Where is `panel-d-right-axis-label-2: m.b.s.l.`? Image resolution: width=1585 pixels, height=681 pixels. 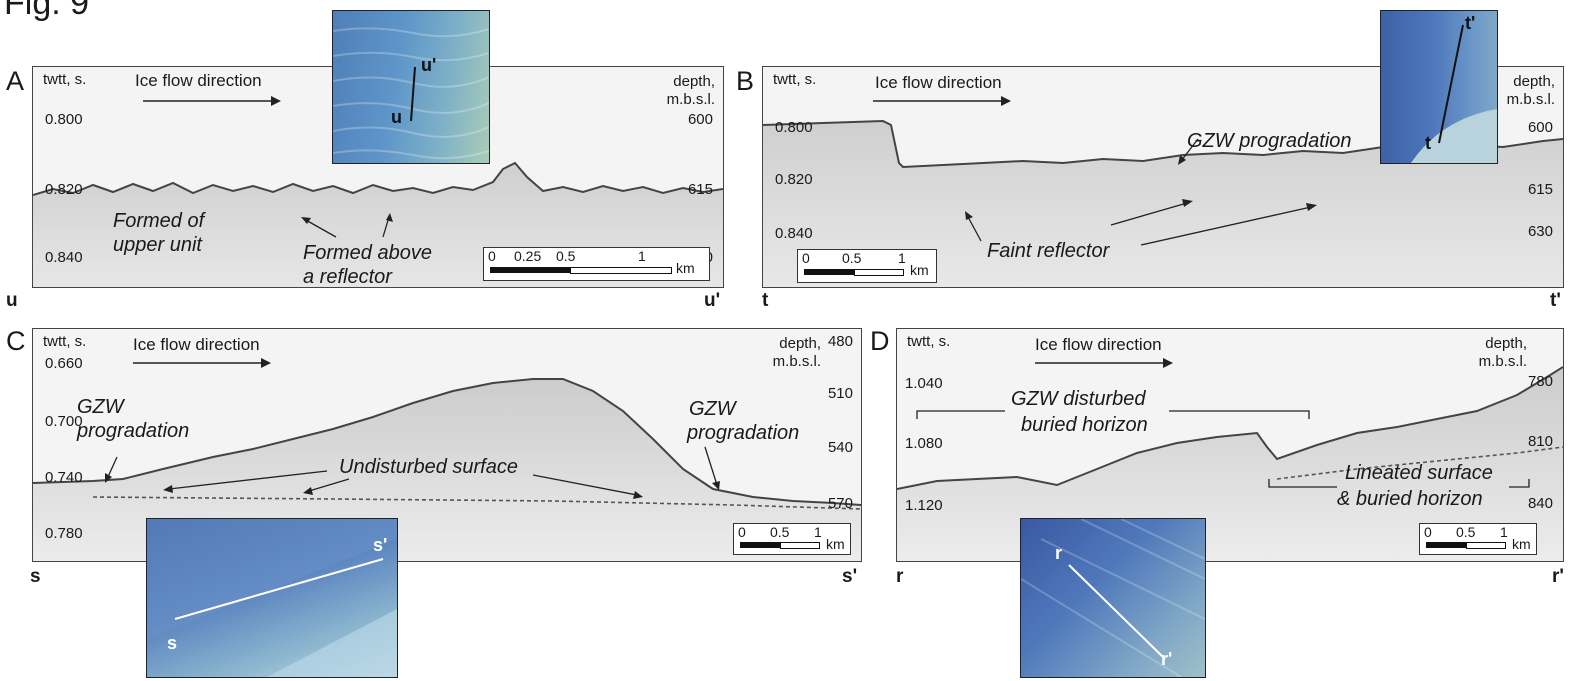 panel-d-right-axis-label-2: m.b.s.l. is located at coordinates (1502, 361).